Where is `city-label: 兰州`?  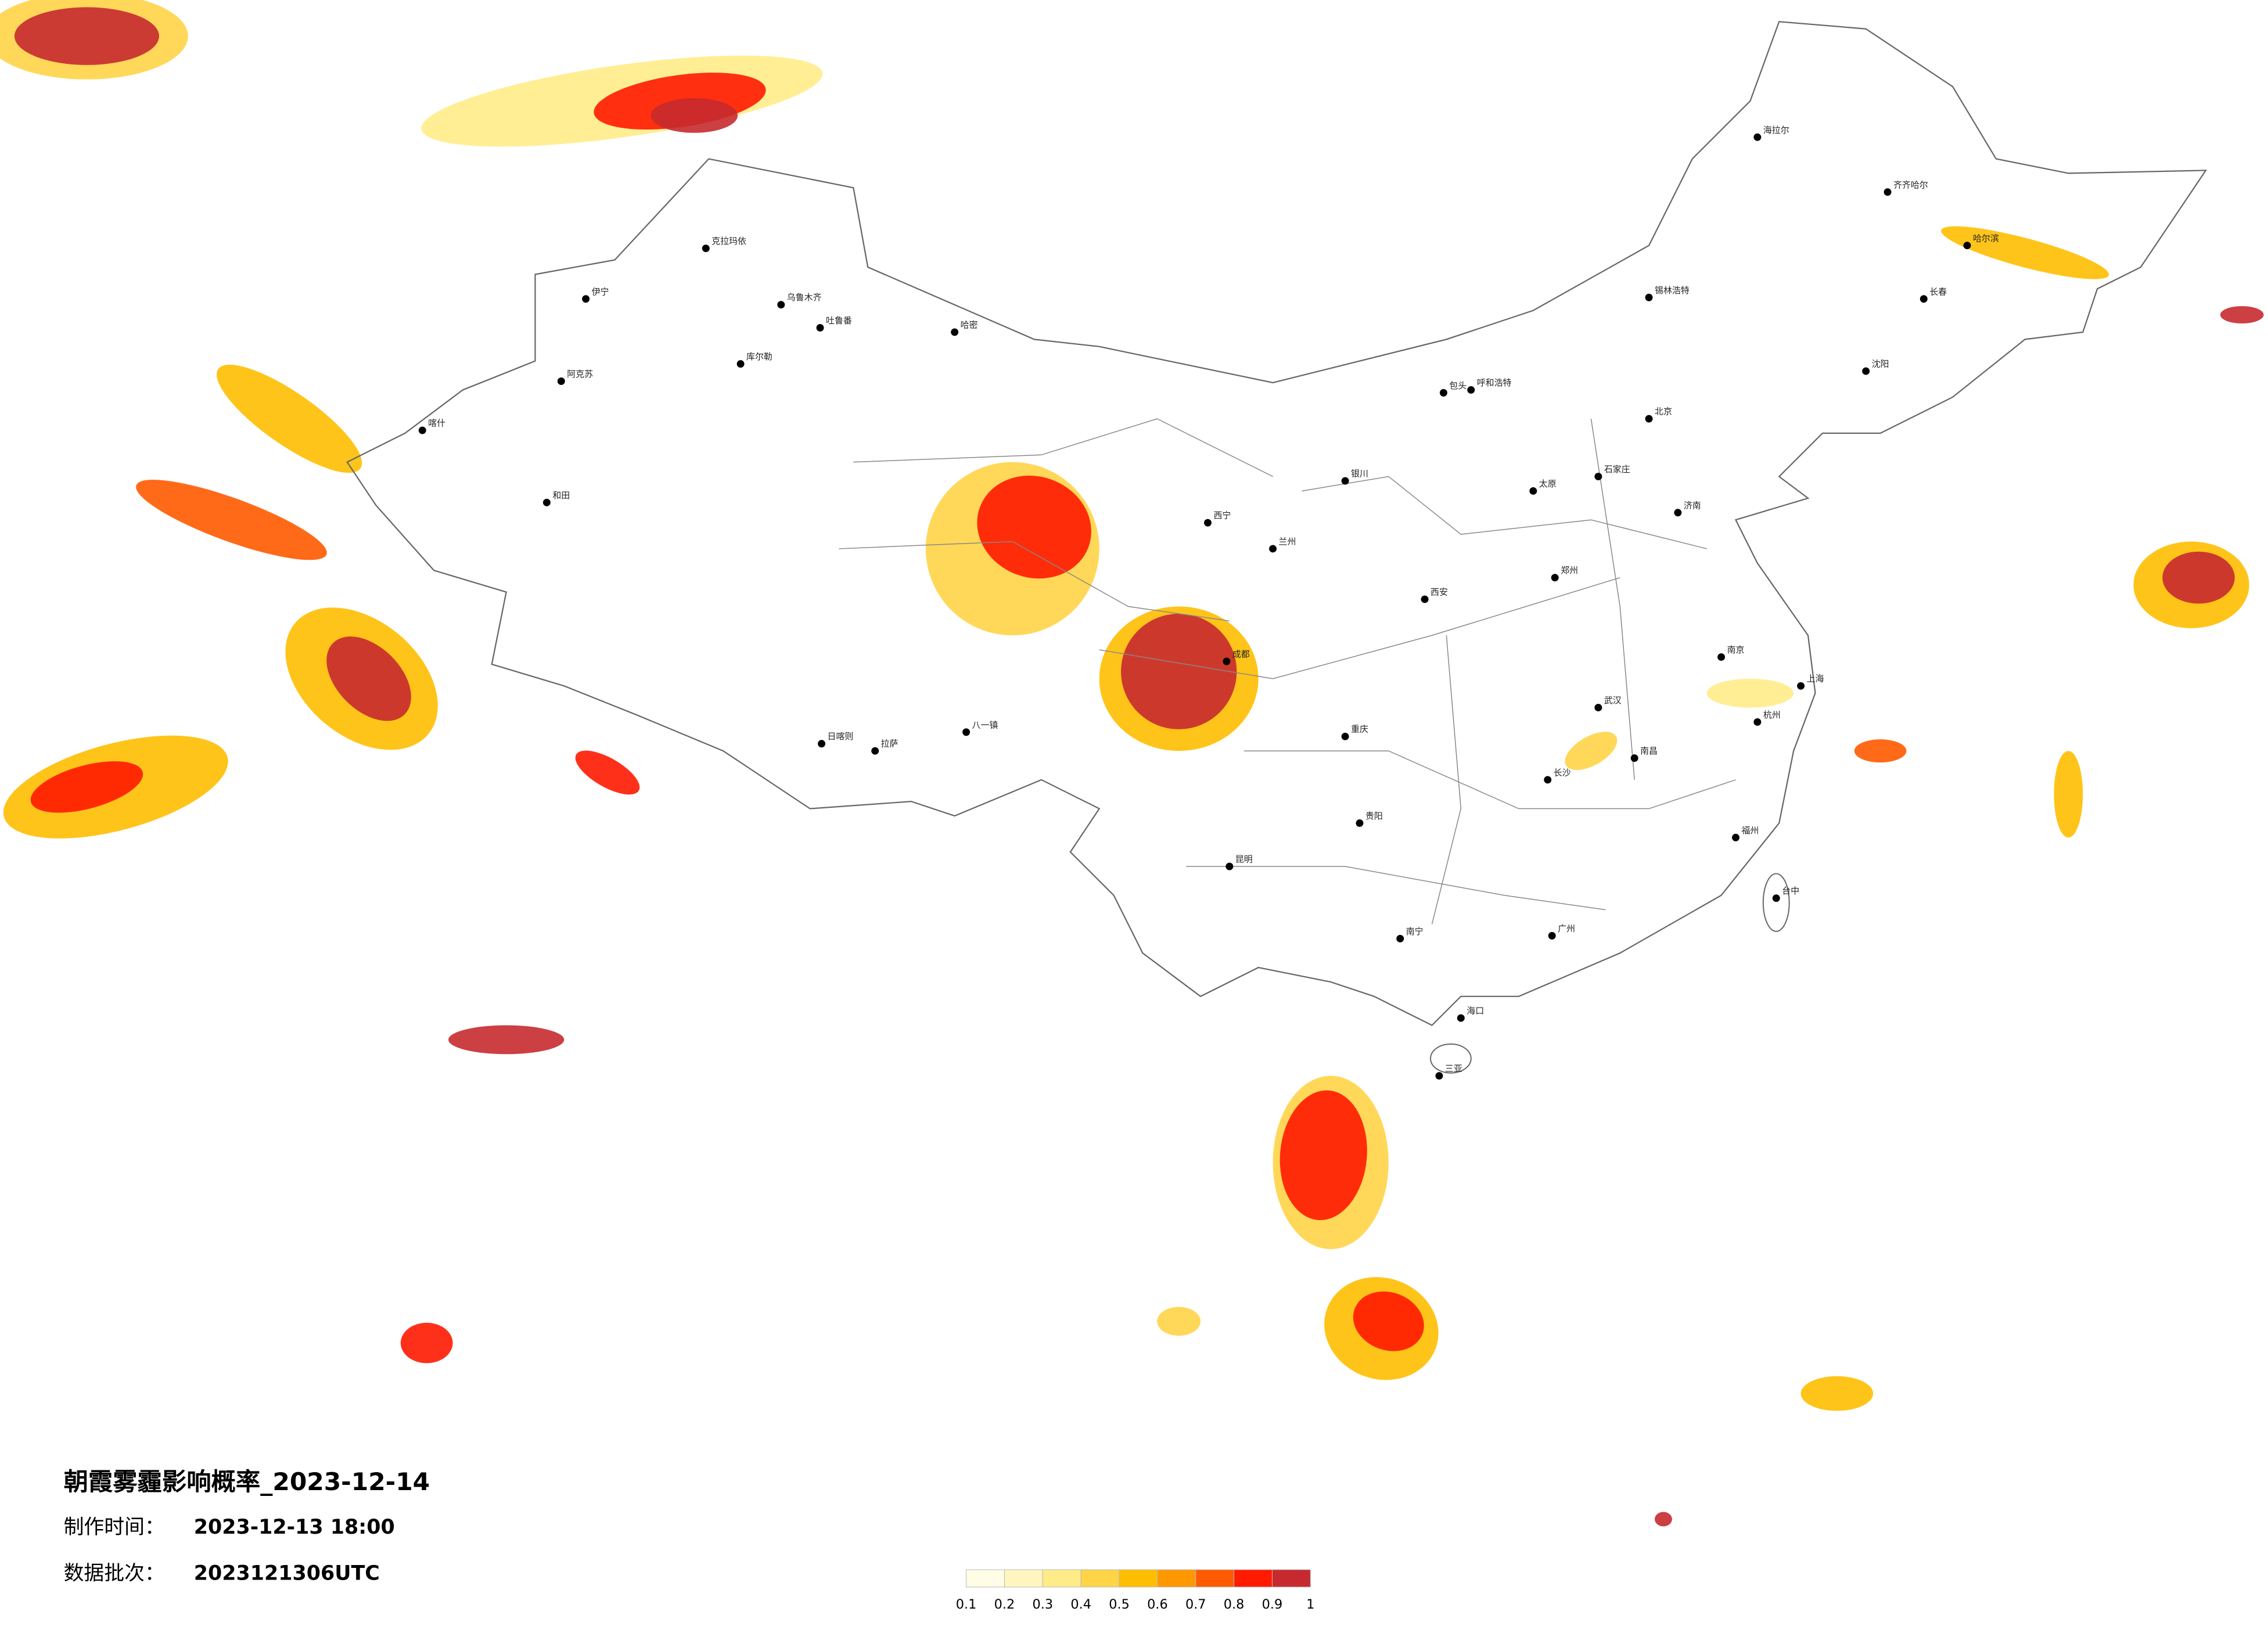 city-label: 兰州 is located at coordinates (1287, 541).